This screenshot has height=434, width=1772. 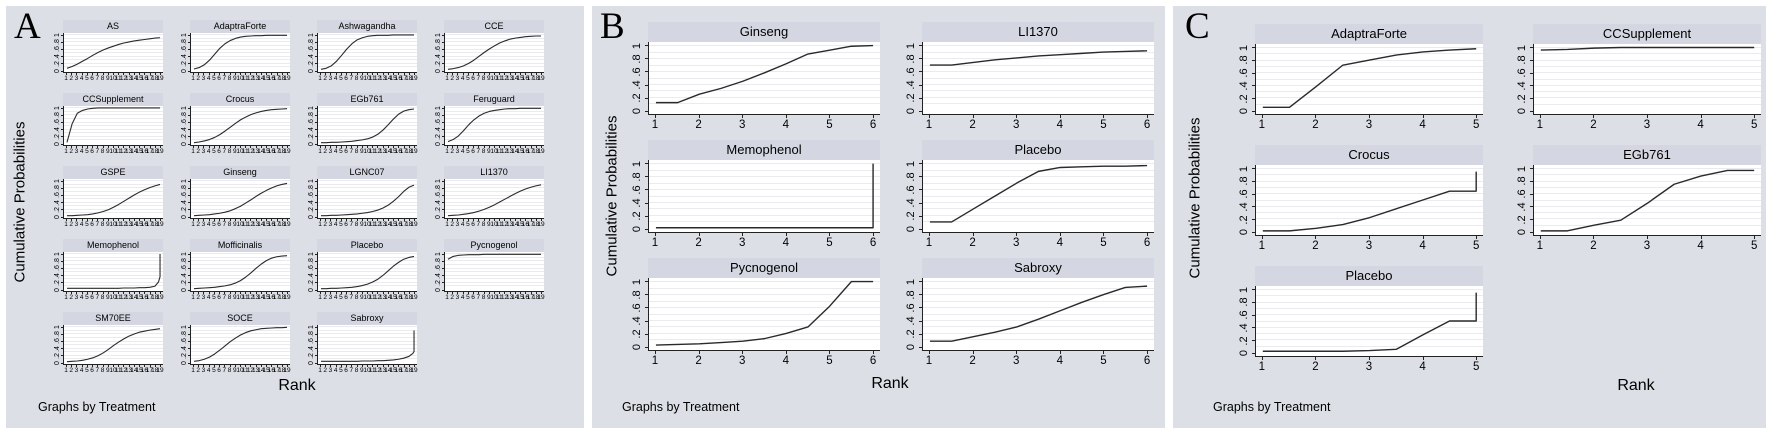 What do you see at coordinates (134, 297) in the screenshot?
I see `x-tick-label: 14` at bounding box center [134, 297].